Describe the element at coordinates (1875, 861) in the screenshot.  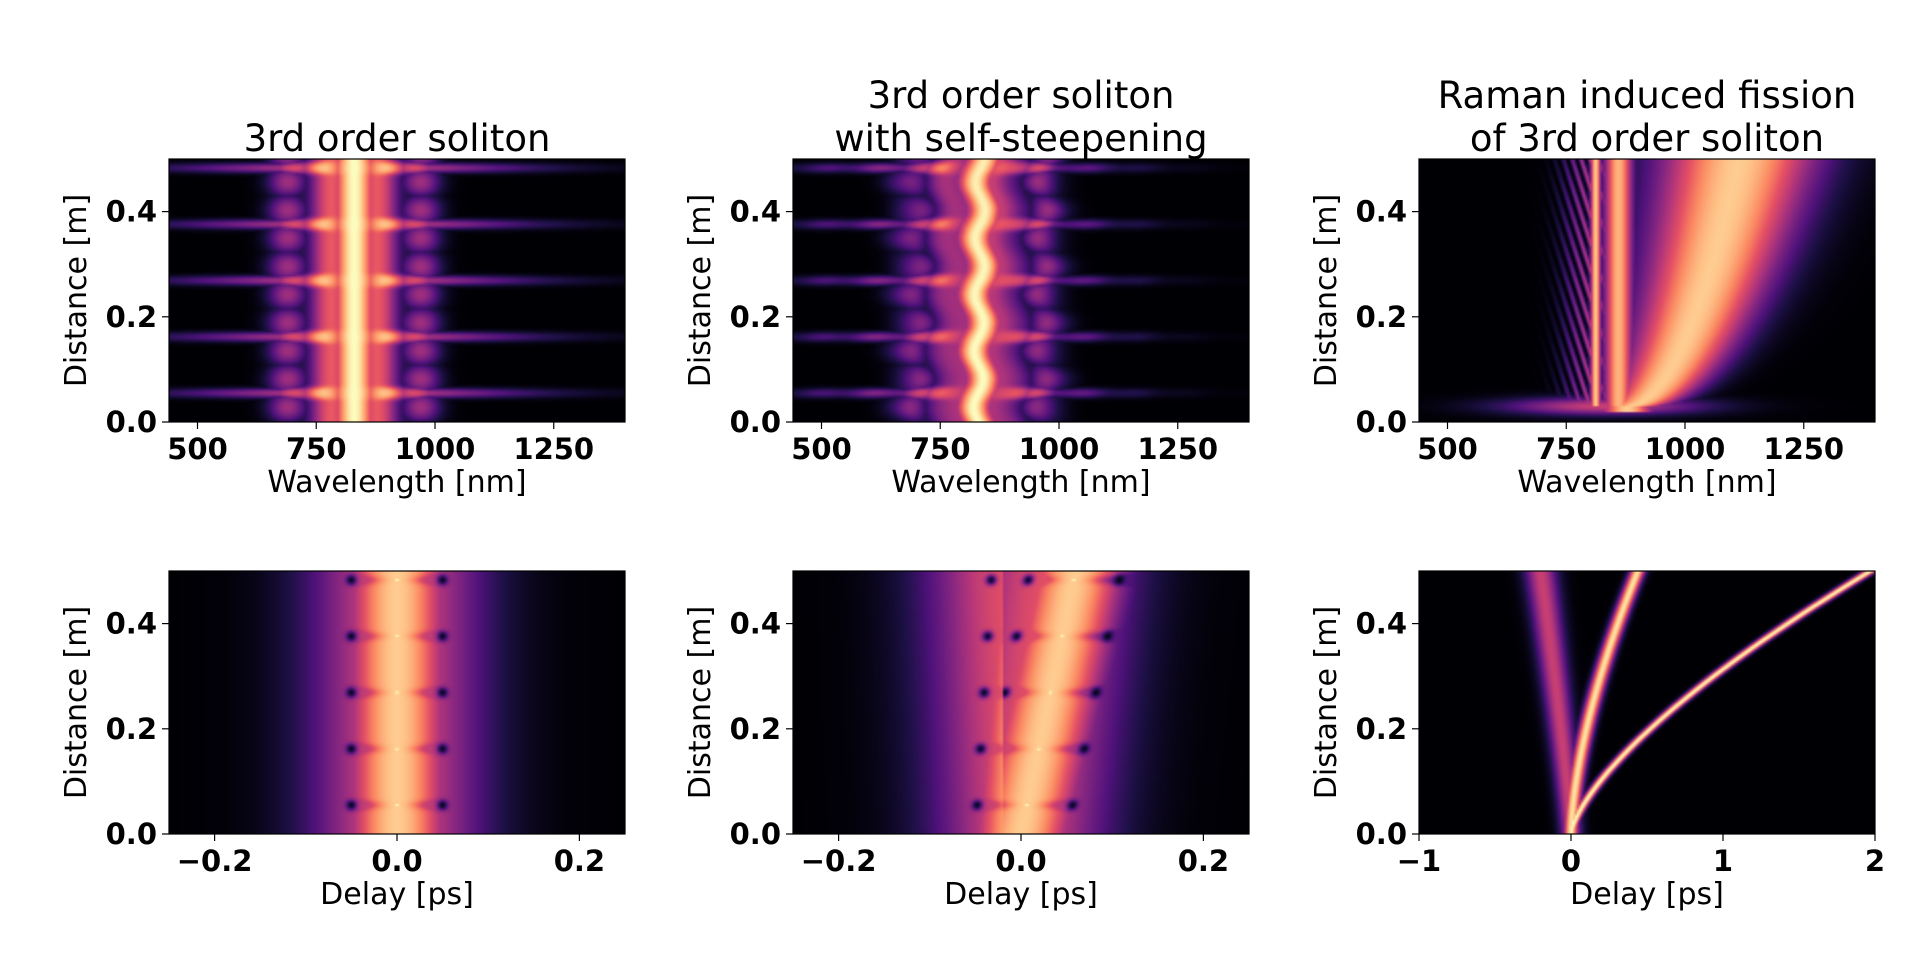
I see `x-tick-label: 2` at that location.